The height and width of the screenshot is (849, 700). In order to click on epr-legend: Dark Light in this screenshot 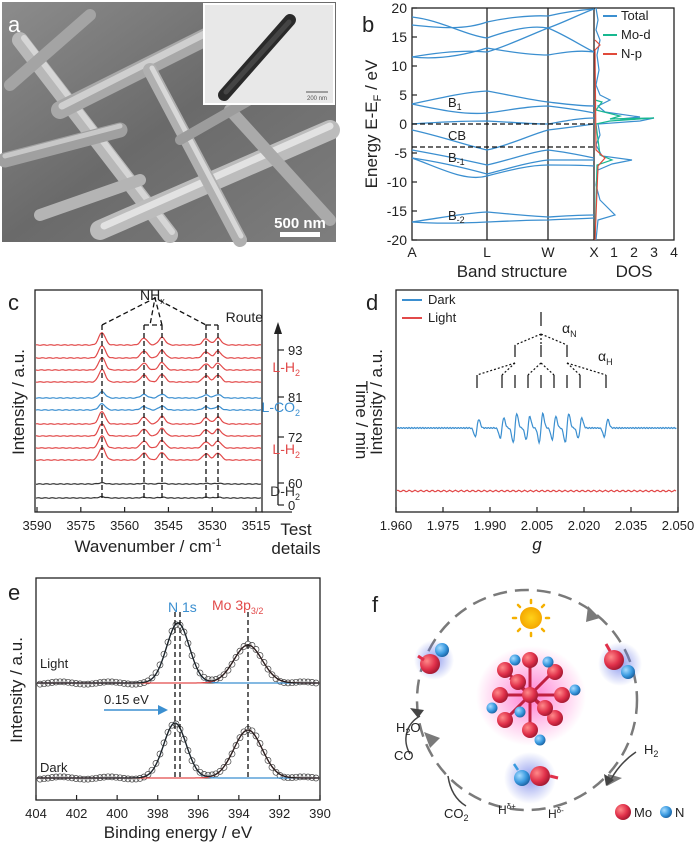, I will do `click(429, 308)`.